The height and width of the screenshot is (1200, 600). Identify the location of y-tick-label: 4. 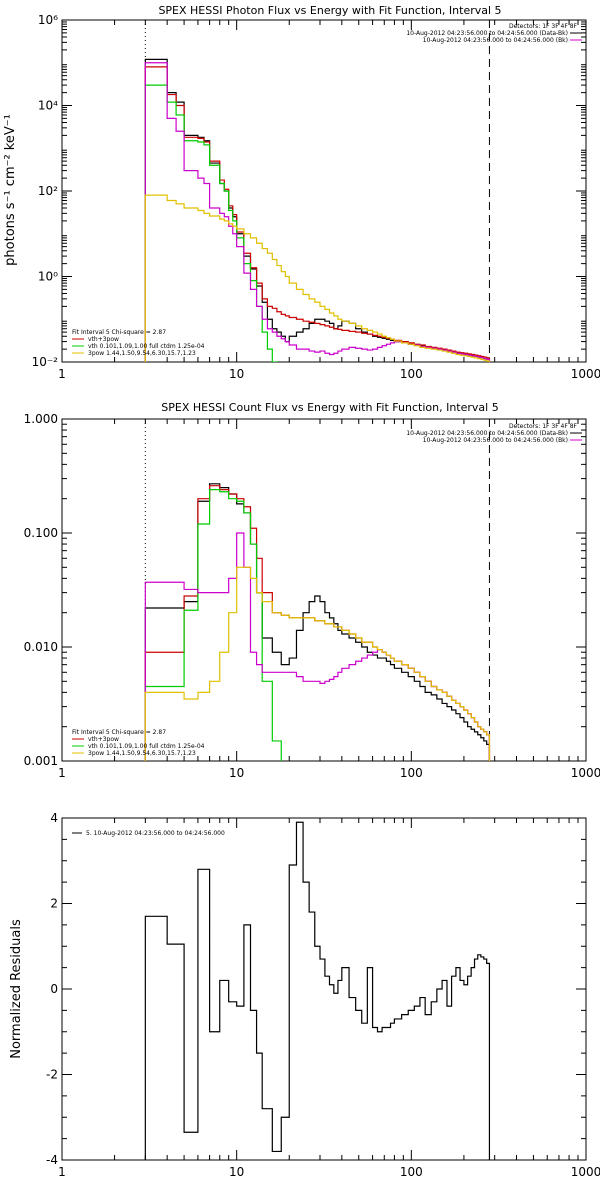
(54, 818).